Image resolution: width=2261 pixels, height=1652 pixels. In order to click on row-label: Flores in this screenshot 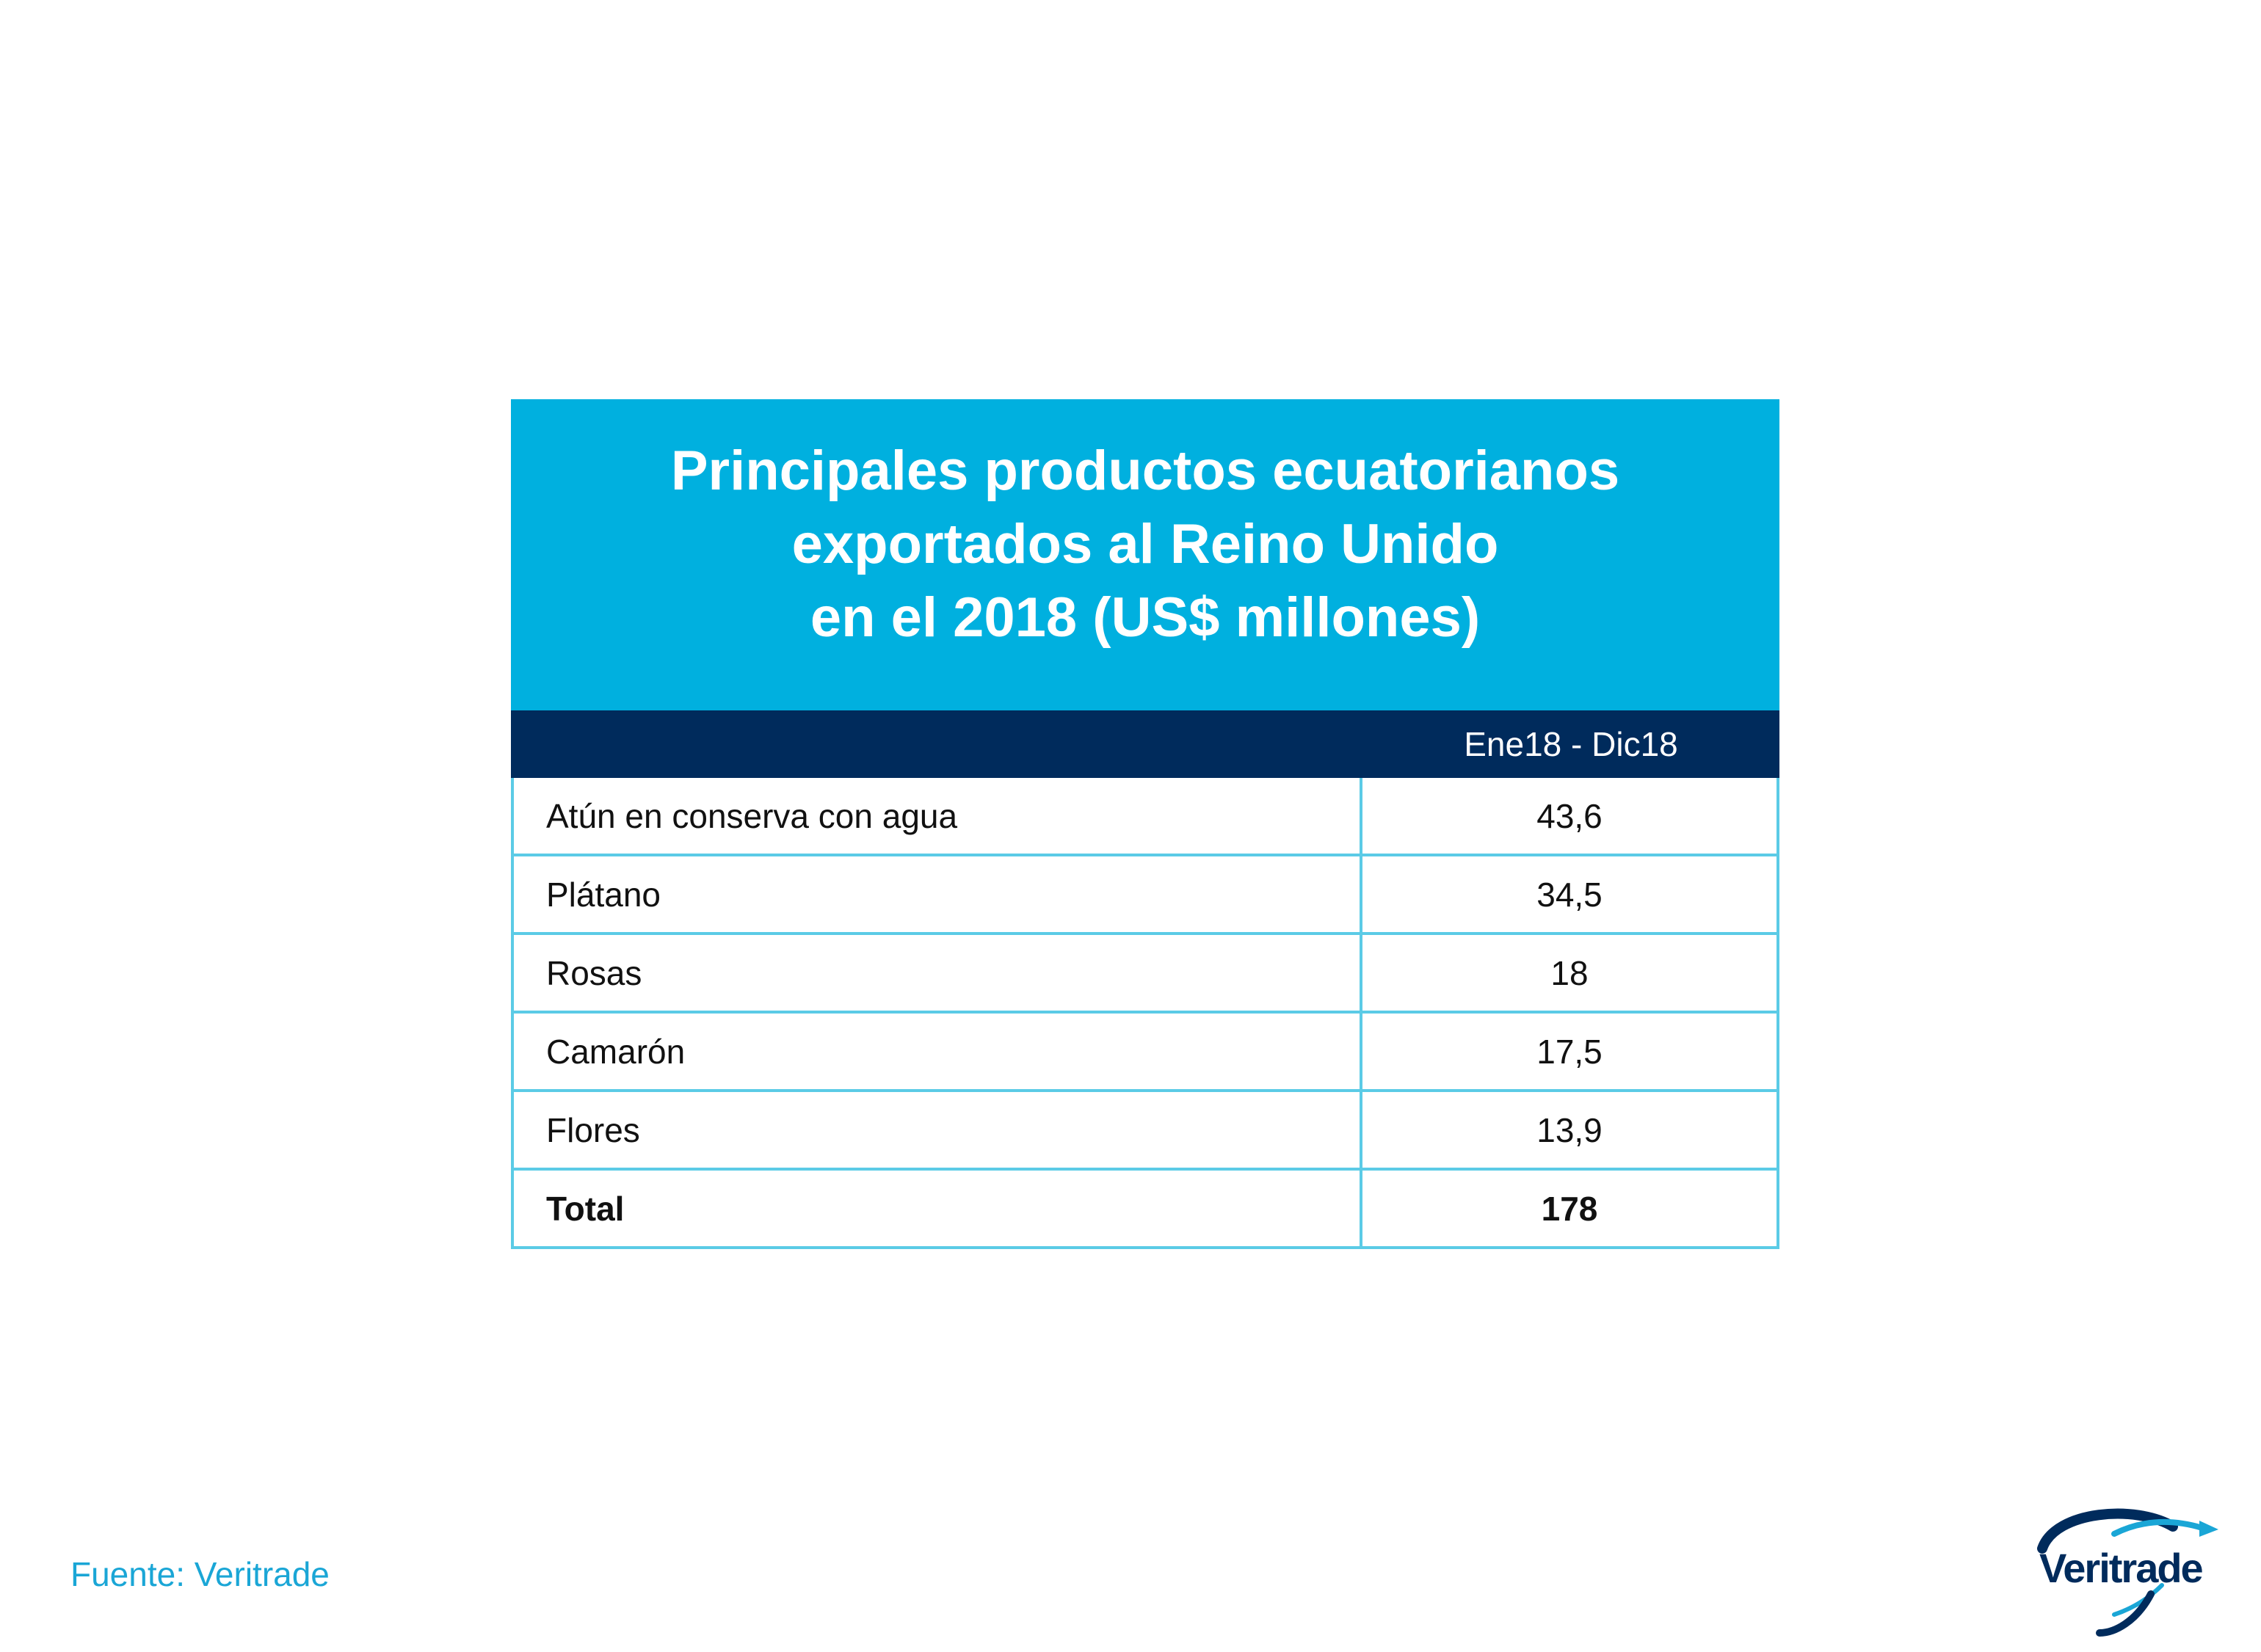, I will do `click(937, 1130)`.